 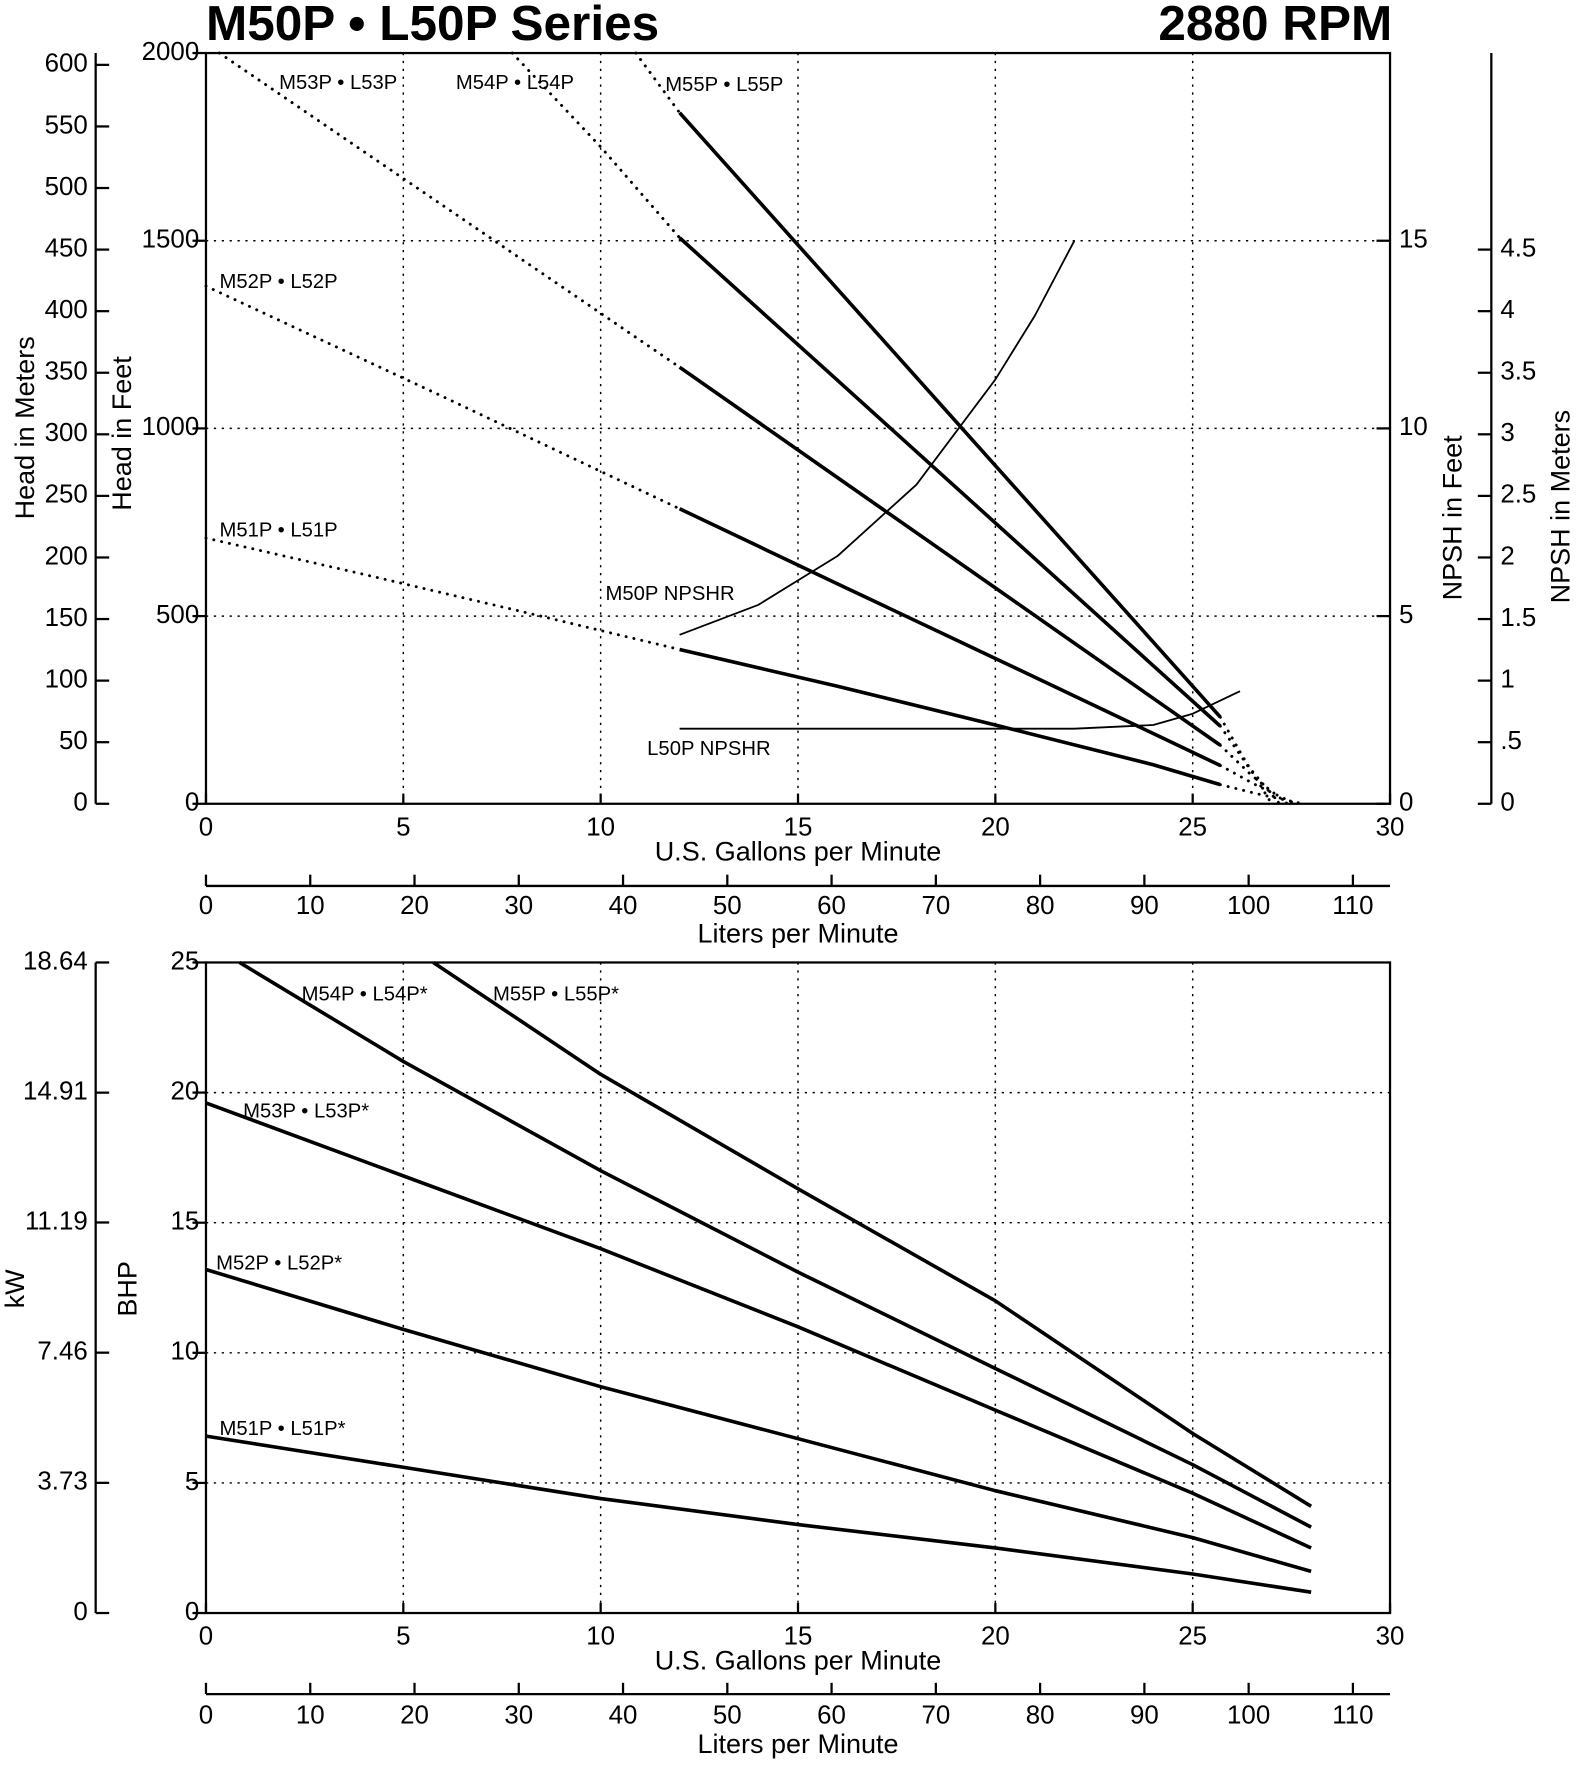 What do you see at coordinates (1275, 25) in the screenshot?
I see `chart-subtitle: 2880 RPM` at bounding box center [1275, 25].